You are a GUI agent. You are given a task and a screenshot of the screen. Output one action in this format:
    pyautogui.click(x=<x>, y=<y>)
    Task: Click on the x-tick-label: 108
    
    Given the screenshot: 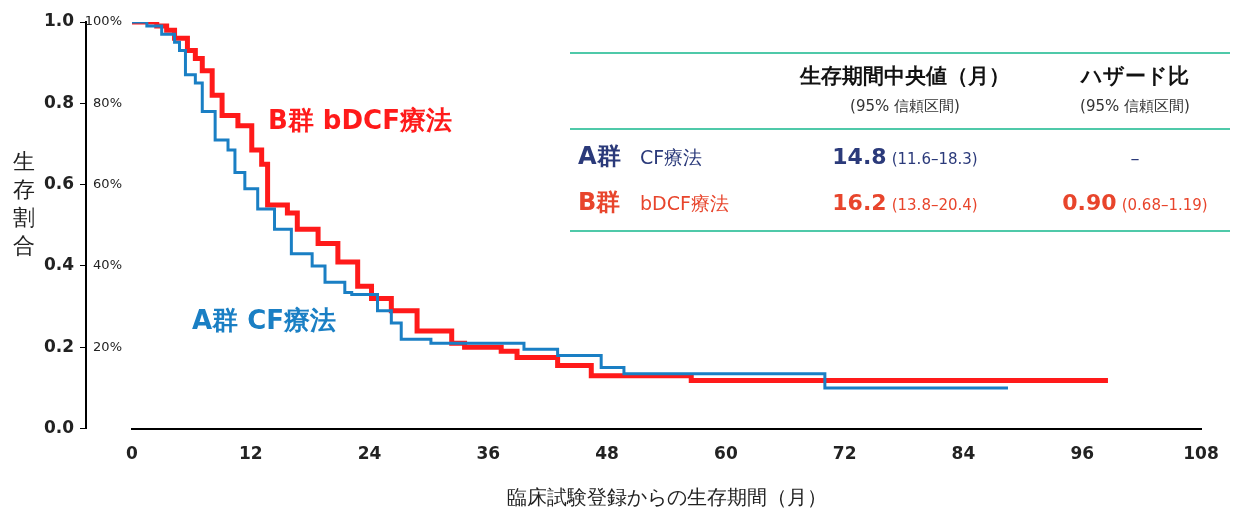 What is the action you would take?
    pyautogui.click(x=1201, y=453)
    